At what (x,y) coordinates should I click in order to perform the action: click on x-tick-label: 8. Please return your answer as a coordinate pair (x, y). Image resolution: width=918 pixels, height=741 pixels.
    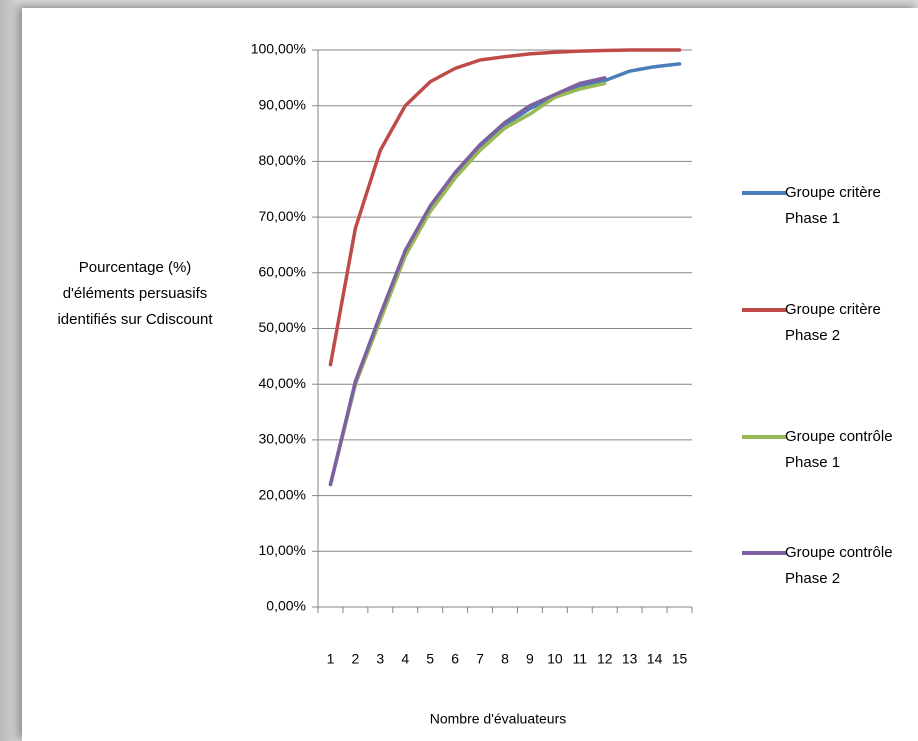
    Looking at the image, I should click on (505, 659).